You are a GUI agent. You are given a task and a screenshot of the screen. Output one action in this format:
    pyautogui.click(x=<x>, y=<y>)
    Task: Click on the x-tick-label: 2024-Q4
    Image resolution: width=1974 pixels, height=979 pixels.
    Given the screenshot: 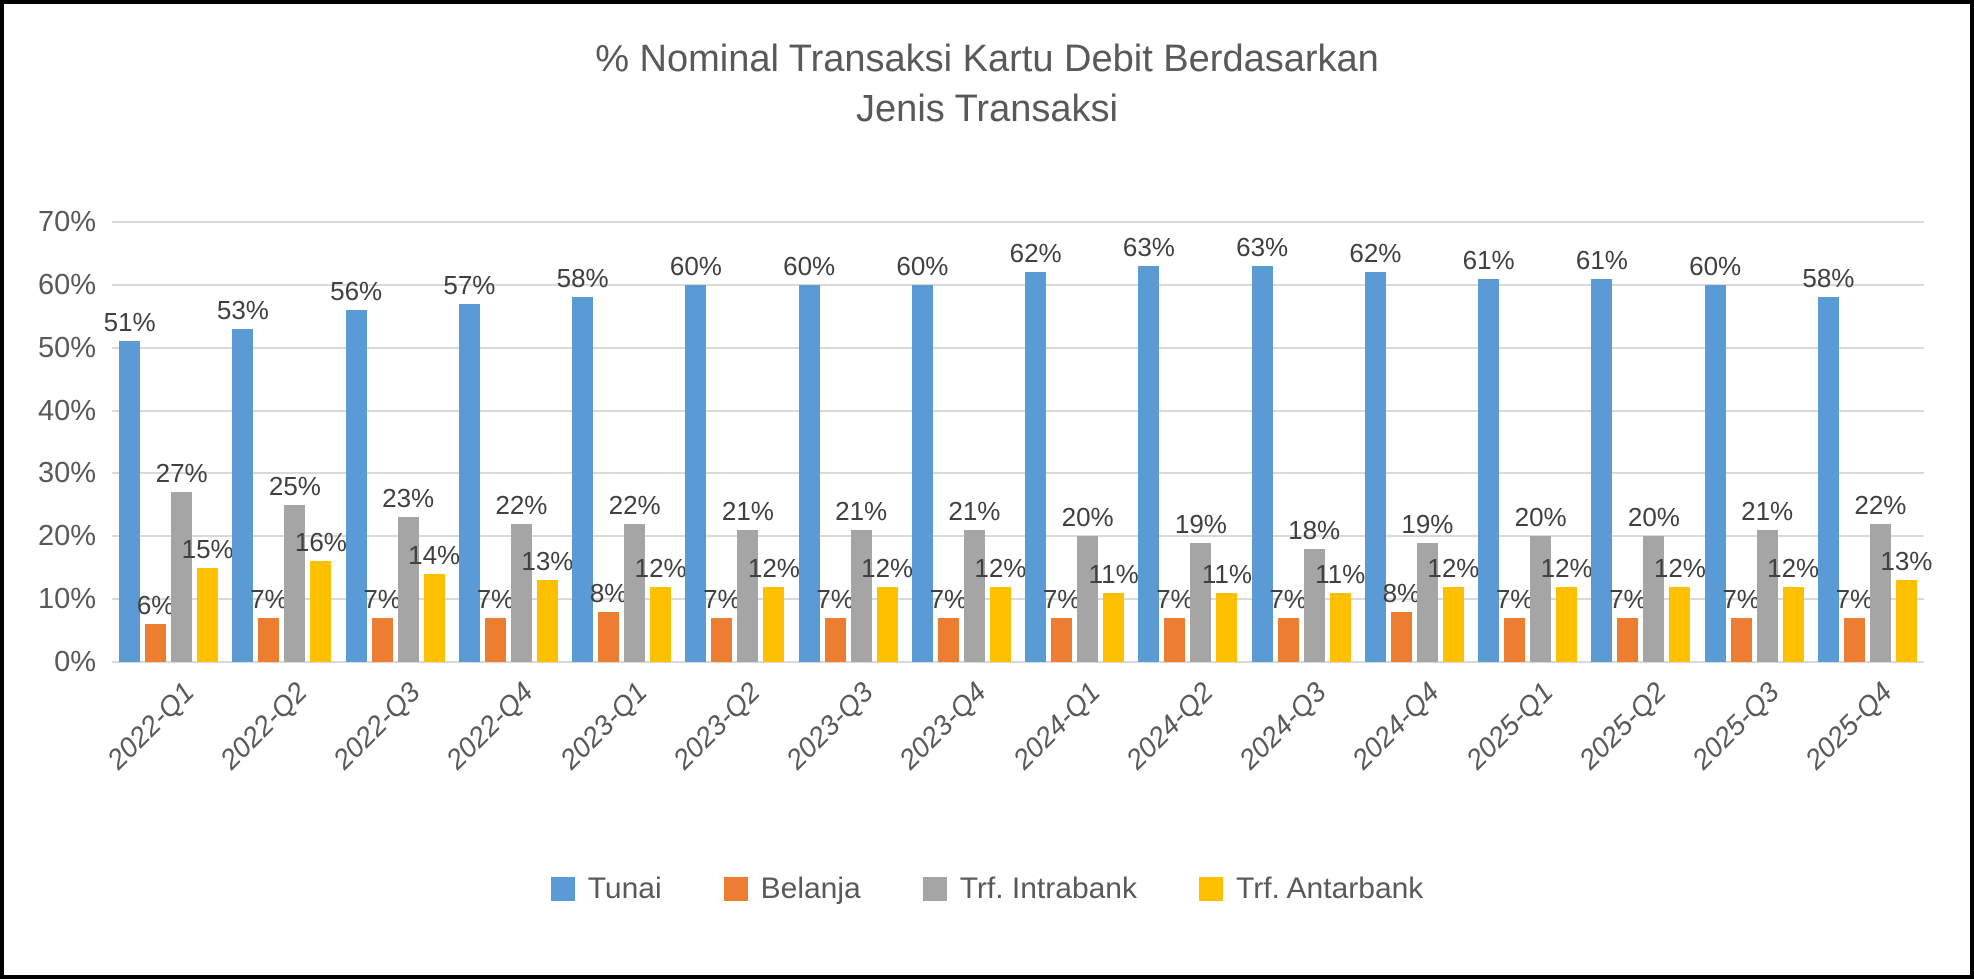 What is the action you would take?
    pyautogui.click(x=1396, y=725)
    